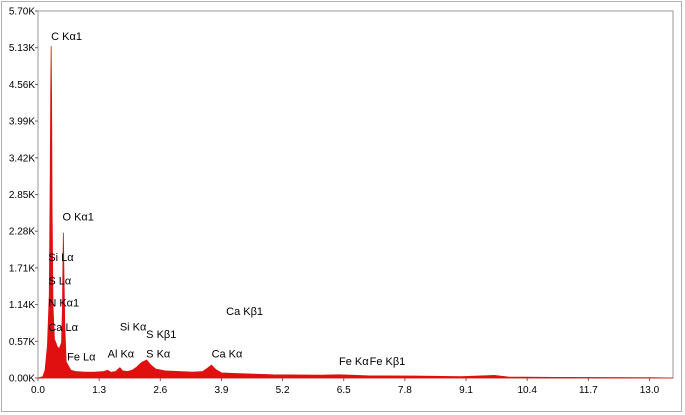 Image resolution: width=685 pixels, height=415 pixels. What do you see at coordinates (244, 312) in the screenshot?
I see `peak-label: Ca Kβ1` at bounding box center [244, 312].